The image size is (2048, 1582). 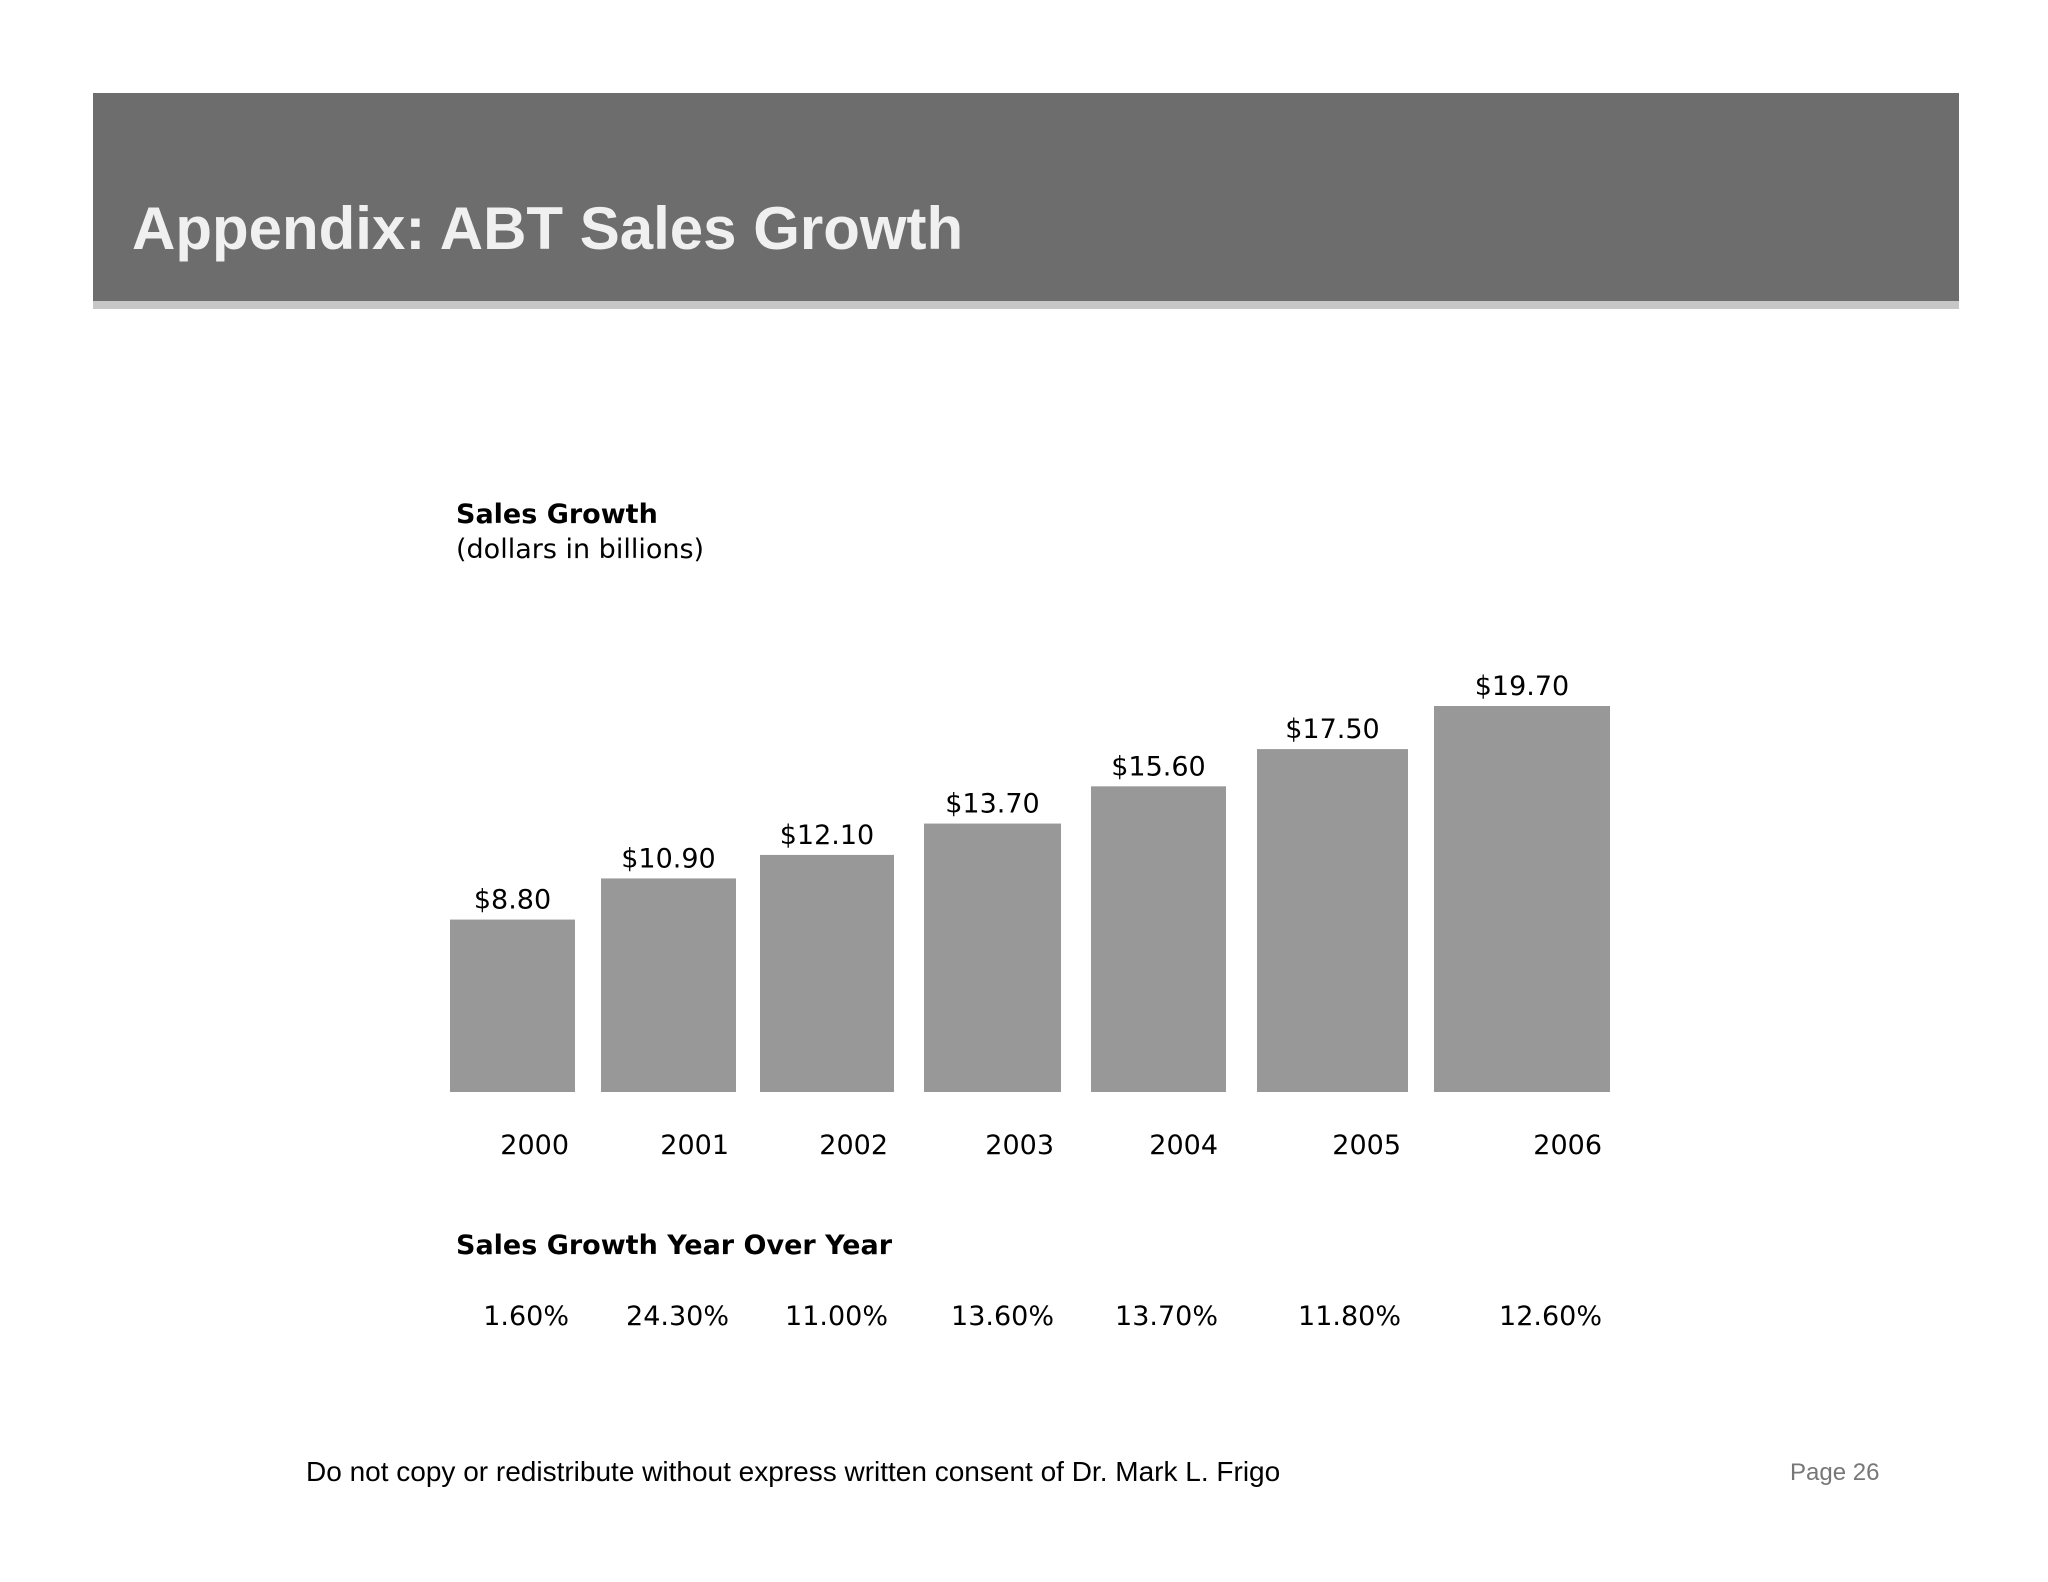 What do you see at coordinates (1332, 920) in the screenshot?
I see `bar-2005` at bounding box center [1332, 920].